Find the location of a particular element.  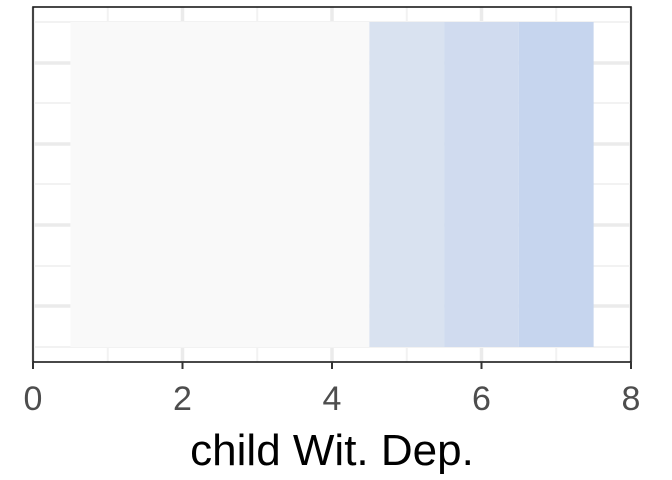

x-tick-label: 6 is located at coordinates (481, 399).